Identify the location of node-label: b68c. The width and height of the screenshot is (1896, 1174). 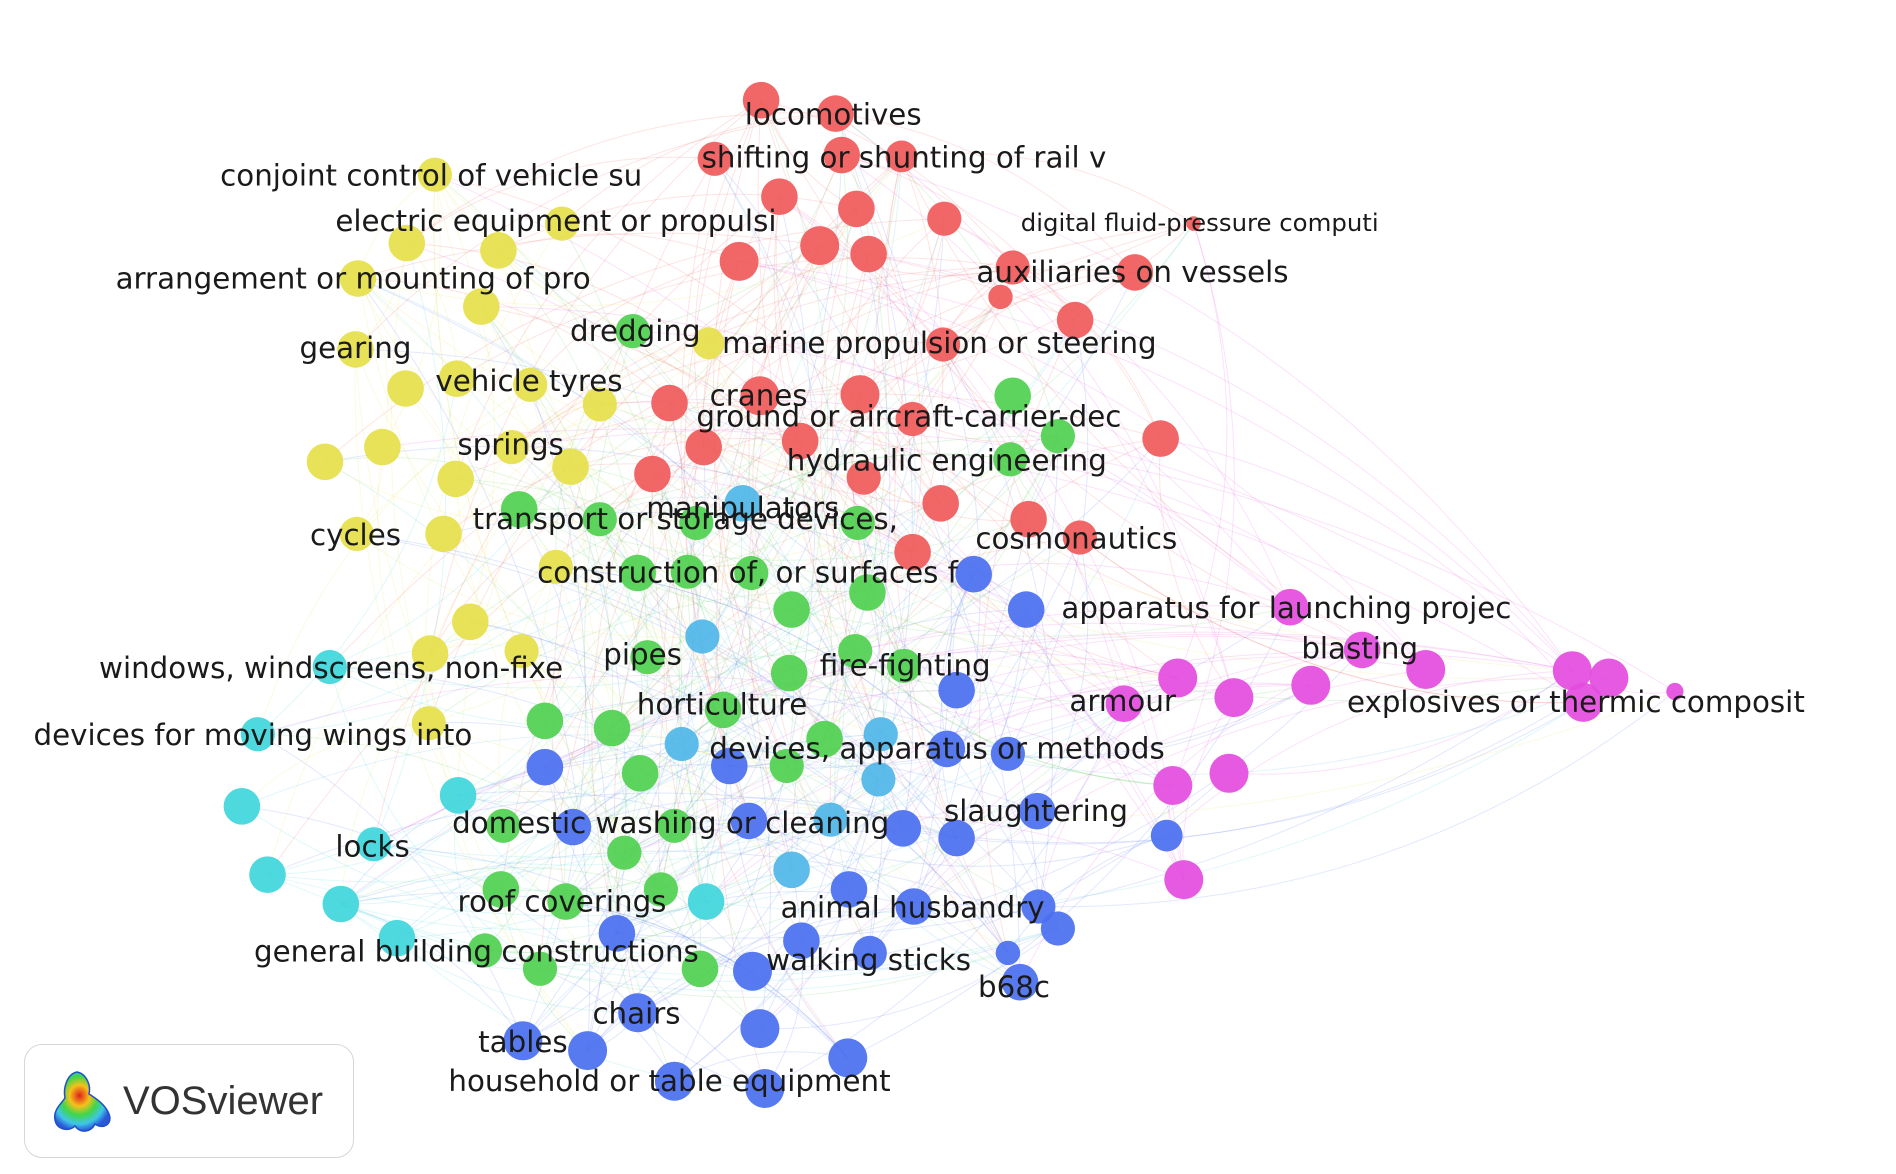
(1014, 987).